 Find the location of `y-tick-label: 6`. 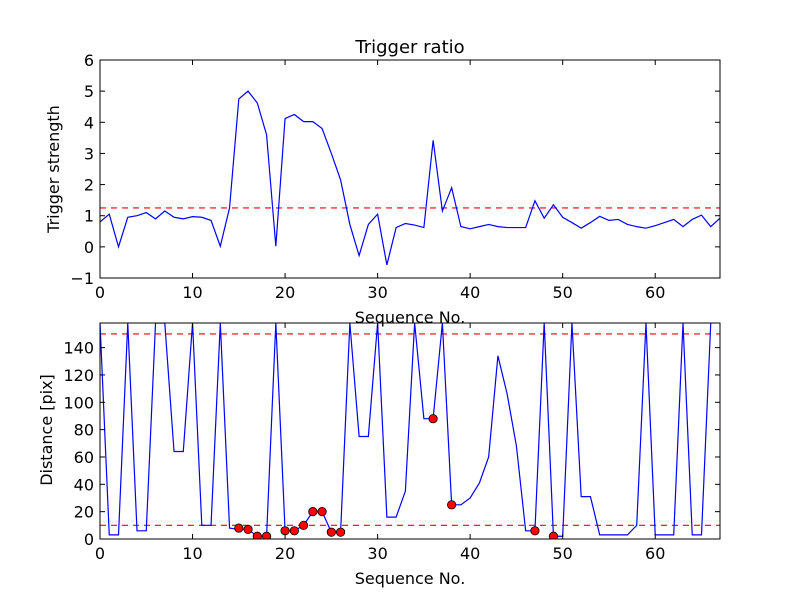

y-tick-label: 6 is located at coordinates (89, 60).